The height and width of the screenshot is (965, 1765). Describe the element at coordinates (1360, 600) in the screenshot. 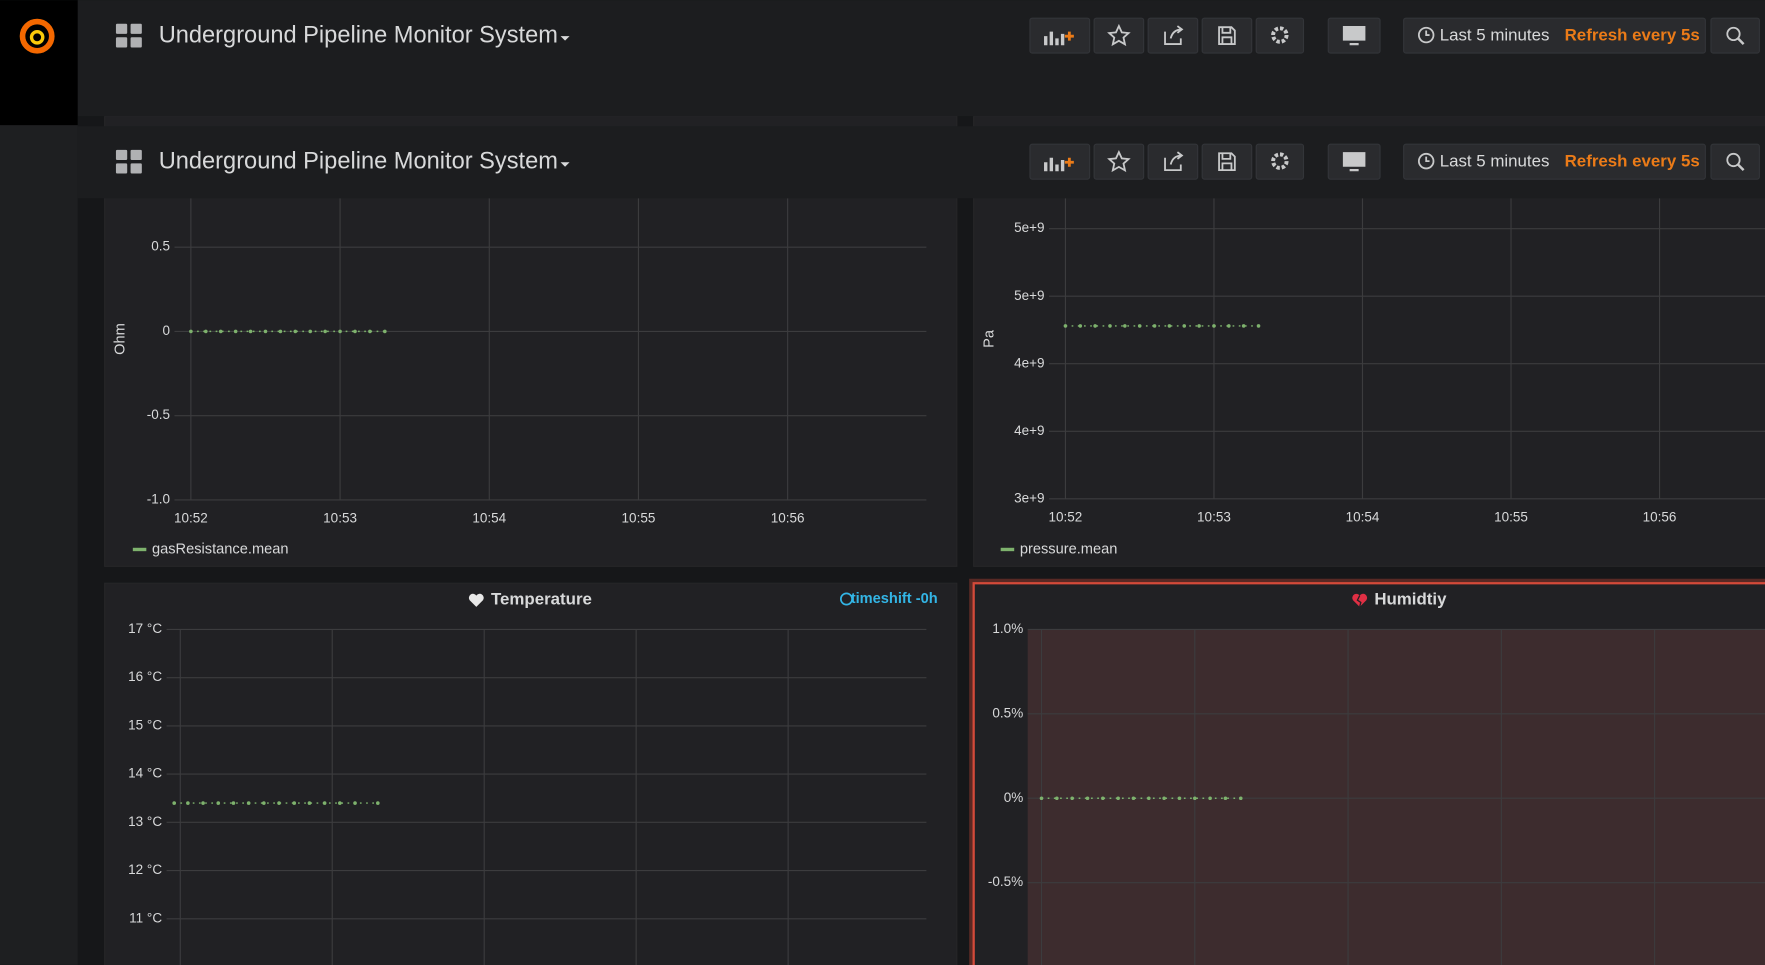

I see `health-icon` at that location.